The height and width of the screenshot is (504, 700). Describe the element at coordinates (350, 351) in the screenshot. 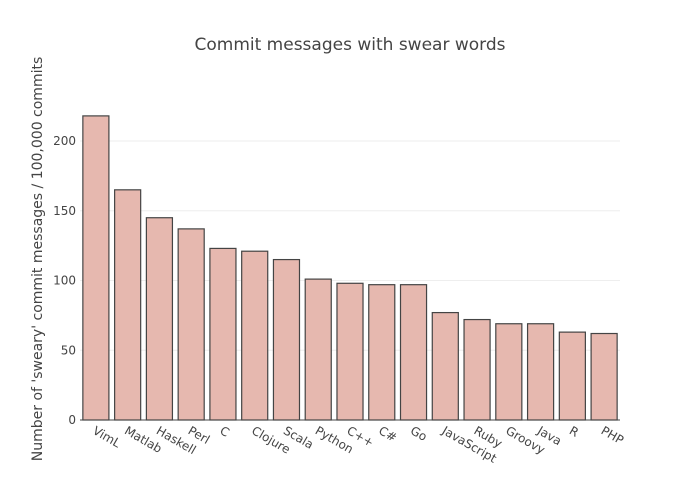

I see `bar-c++` at that location.